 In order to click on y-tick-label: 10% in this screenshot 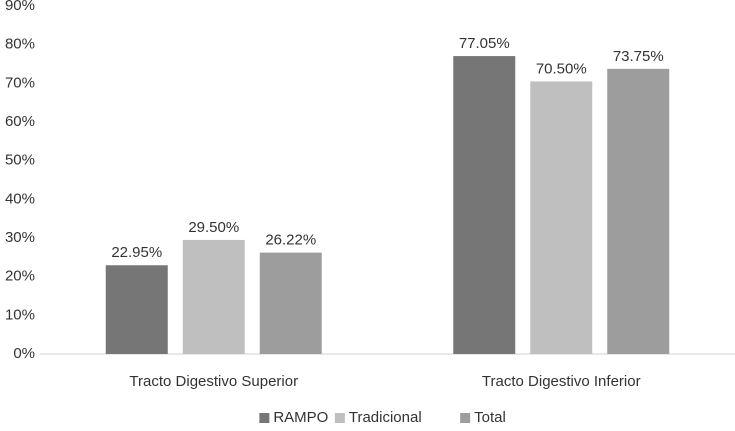, I will do `click(20, 314)`.